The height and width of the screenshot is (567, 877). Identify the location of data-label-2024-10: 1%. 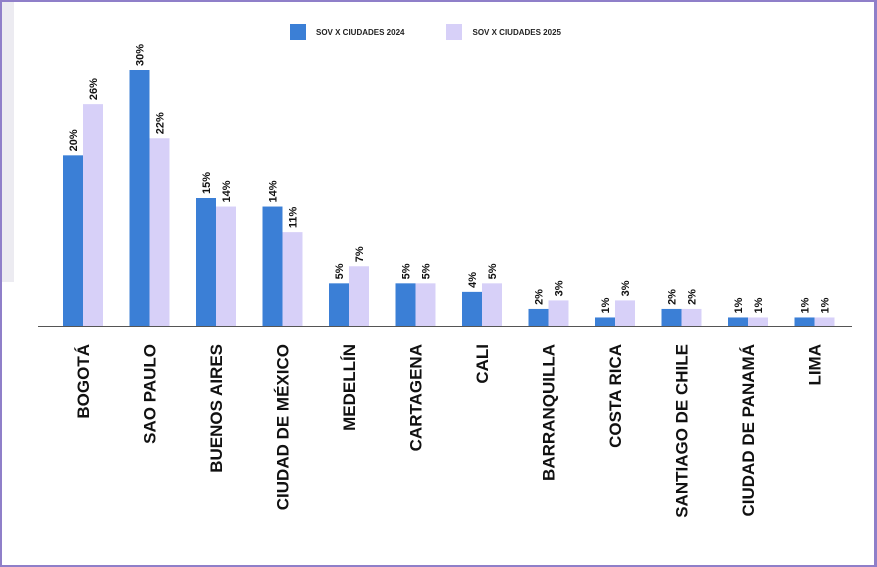
(739, 305).